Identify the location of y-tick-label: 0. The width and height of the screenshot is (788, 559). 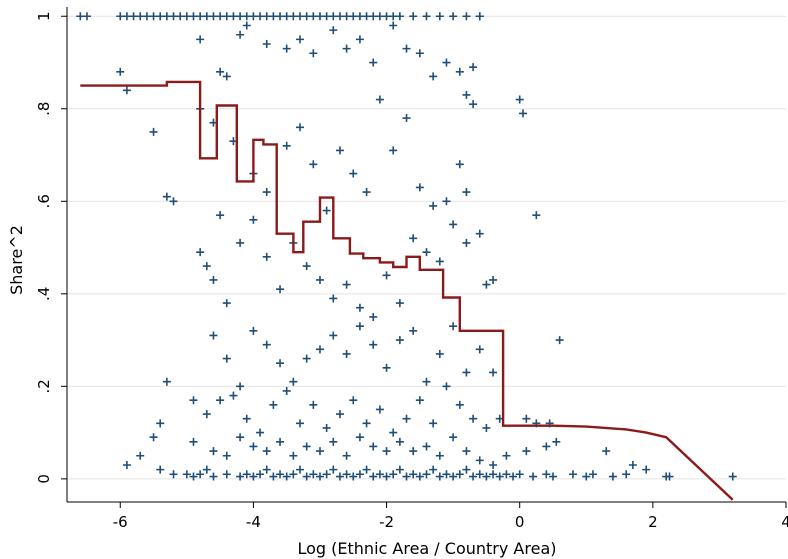
(44, 479).